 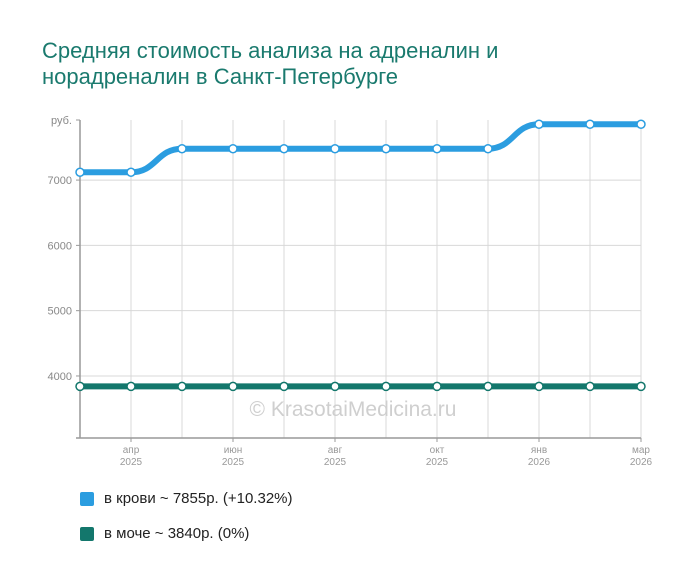 I want to click on legend-item-urine: в моче ~ 3840р. (0%), so click(x=164, y=533).